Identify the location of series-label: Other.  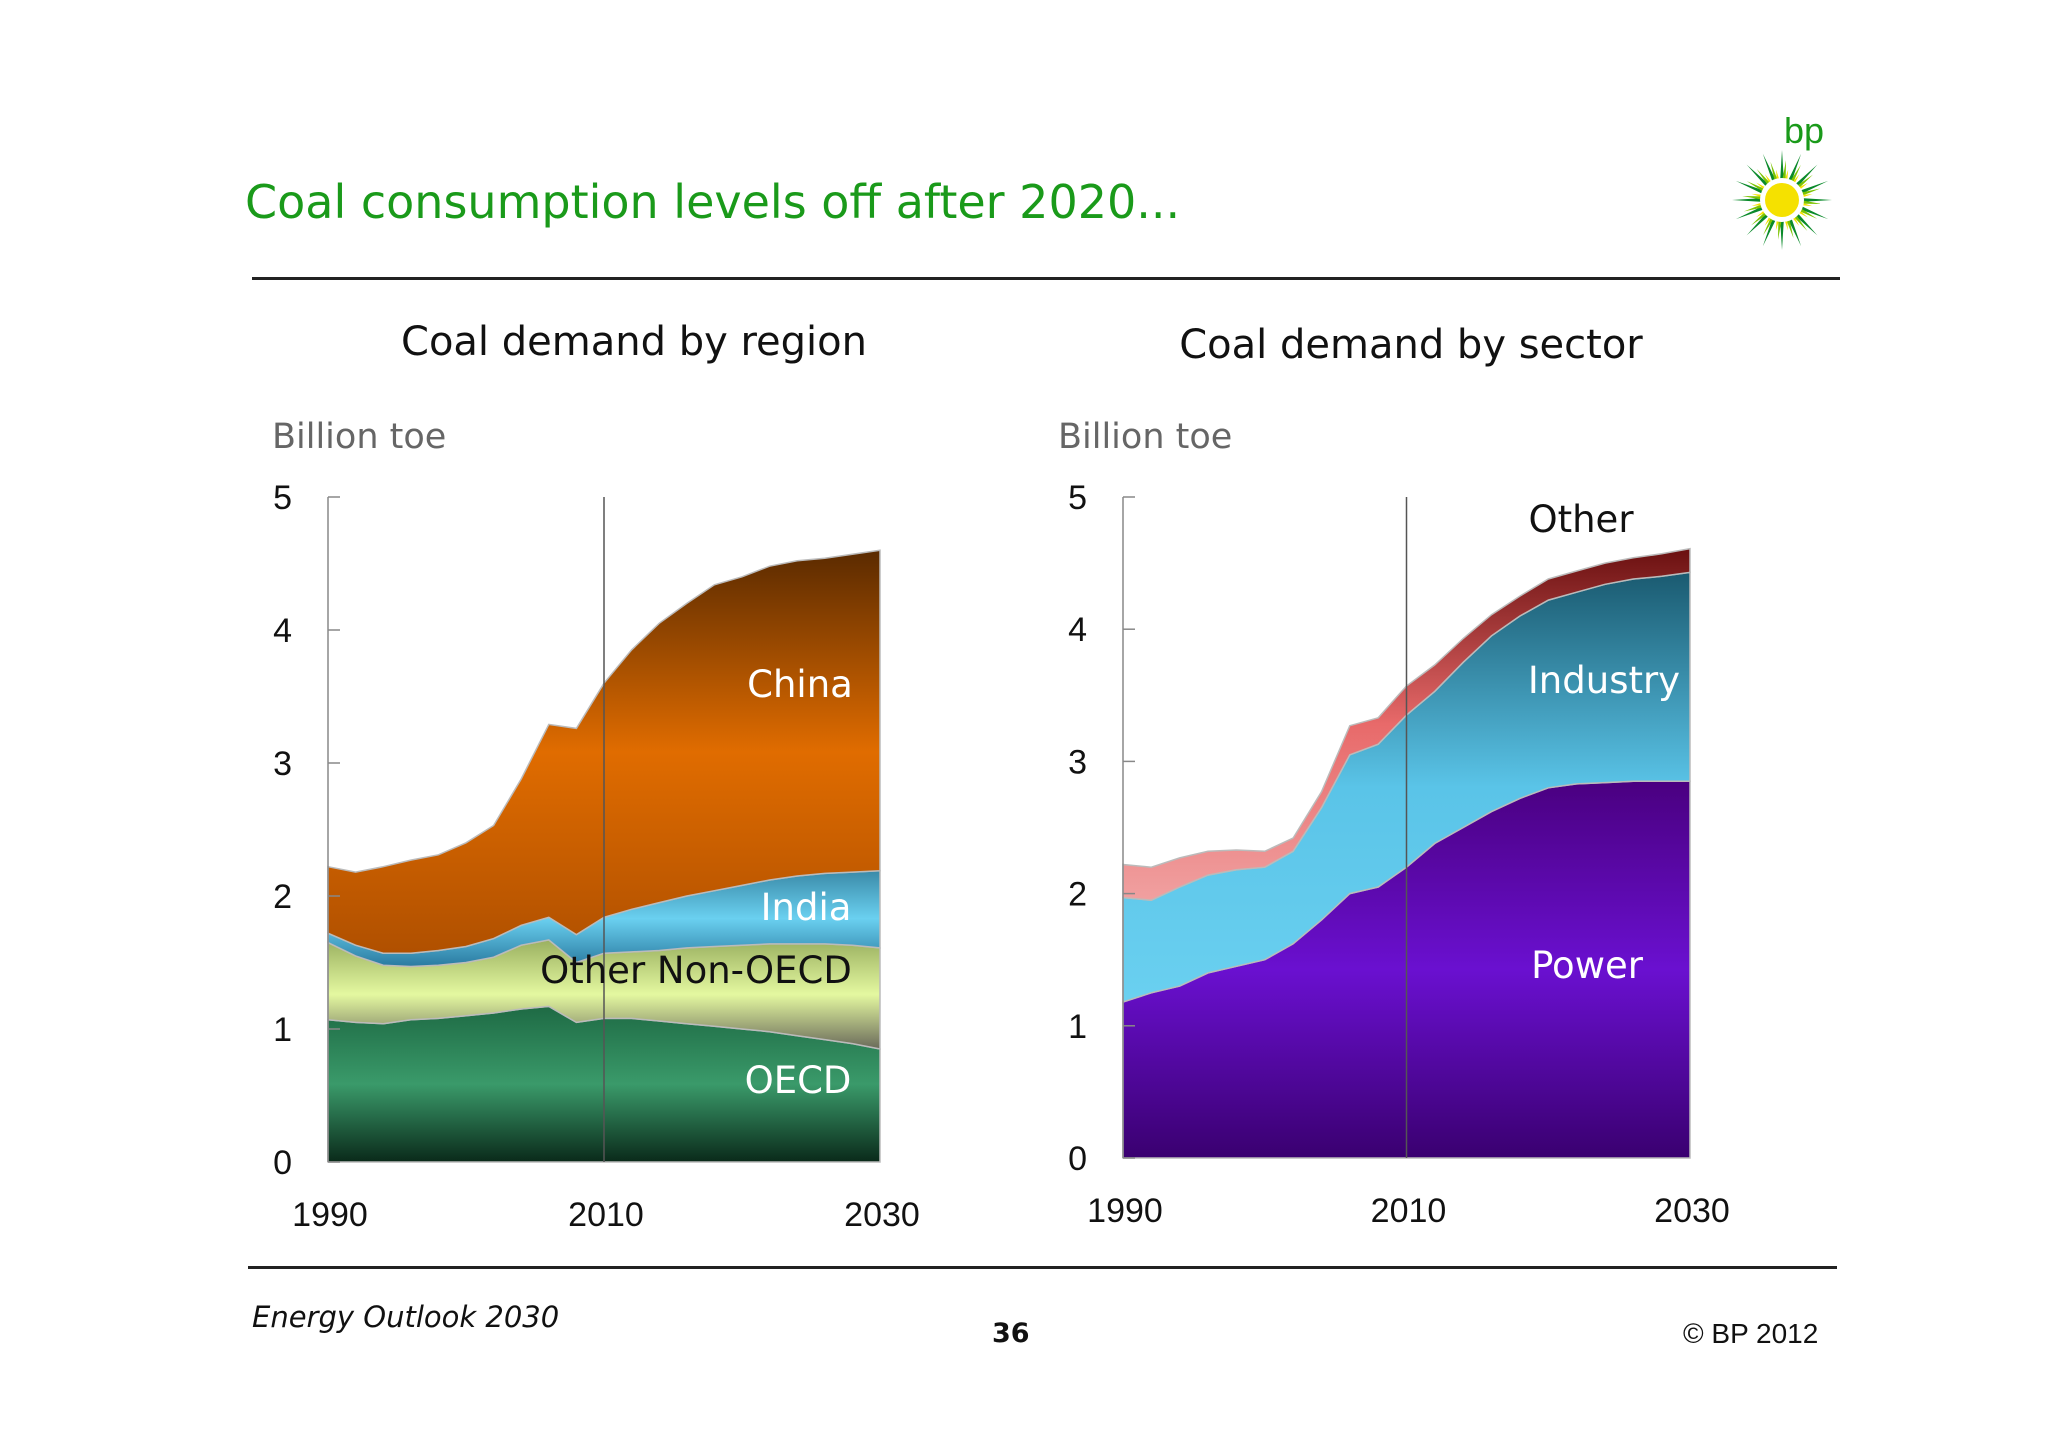
(1581, 519).